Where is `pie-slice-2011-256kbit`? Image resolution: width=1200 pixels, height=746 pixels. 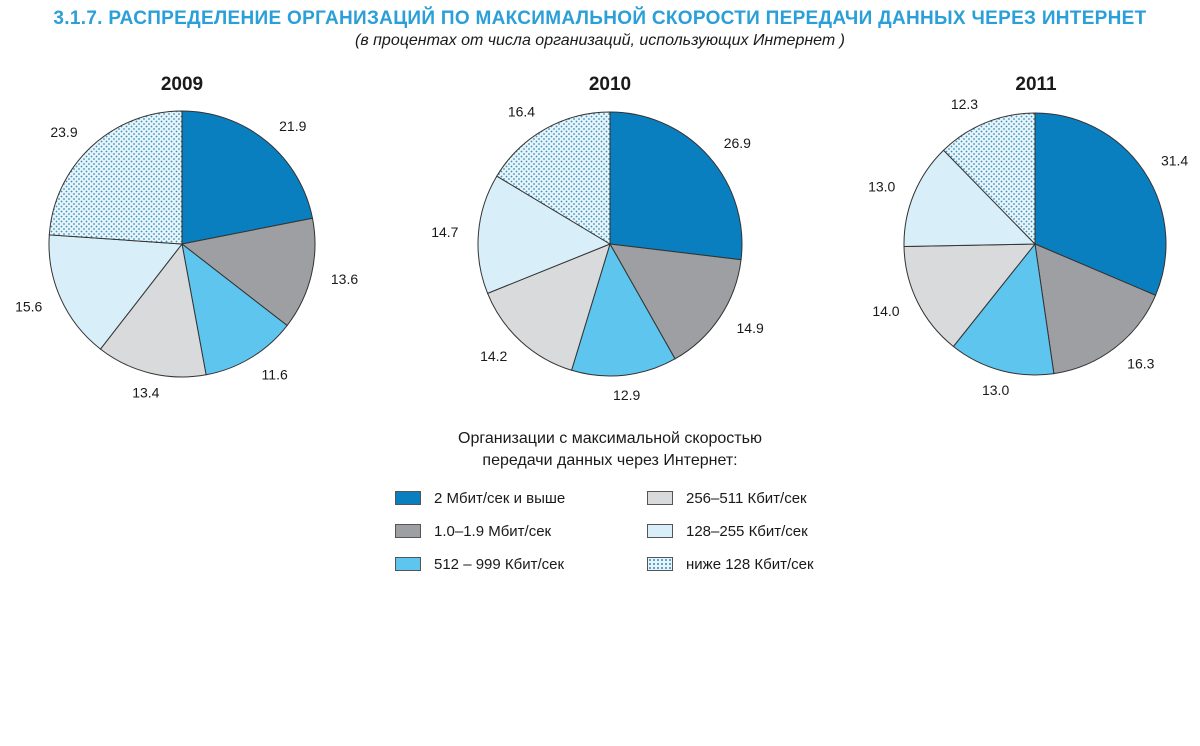 pie-slice-2011-256kbit is located at coordinates (970, 295).